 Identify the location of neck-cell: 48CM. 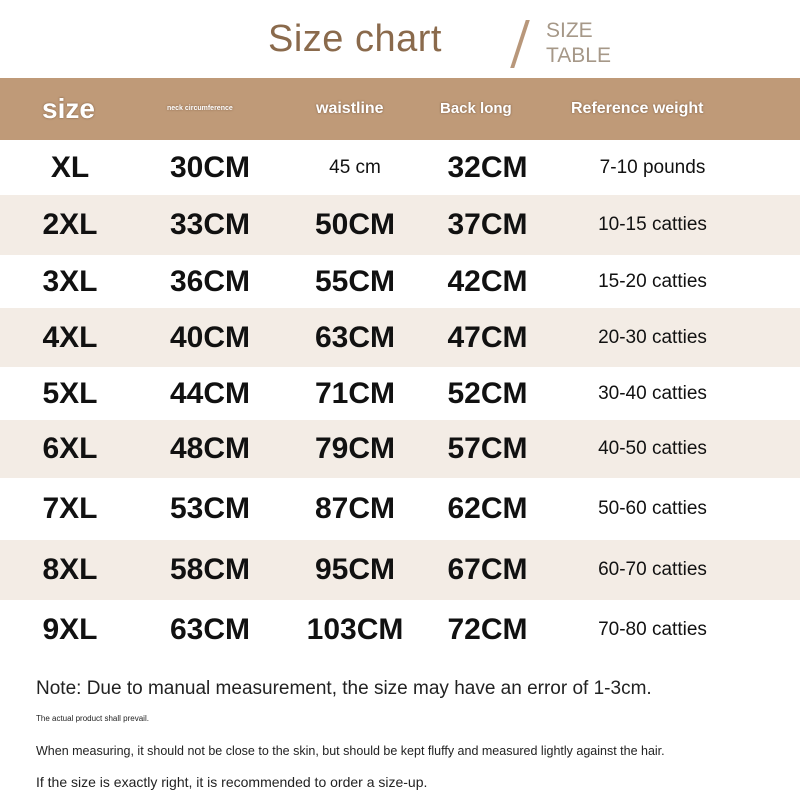
(210, 448).